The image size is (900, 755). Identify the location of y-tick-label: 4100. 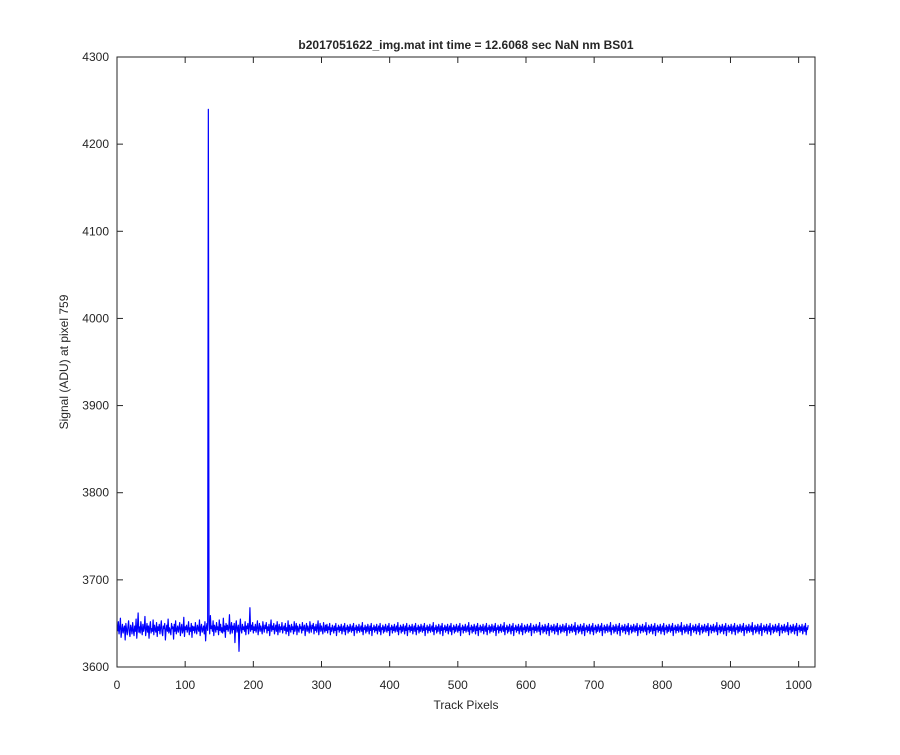
(95, 231).